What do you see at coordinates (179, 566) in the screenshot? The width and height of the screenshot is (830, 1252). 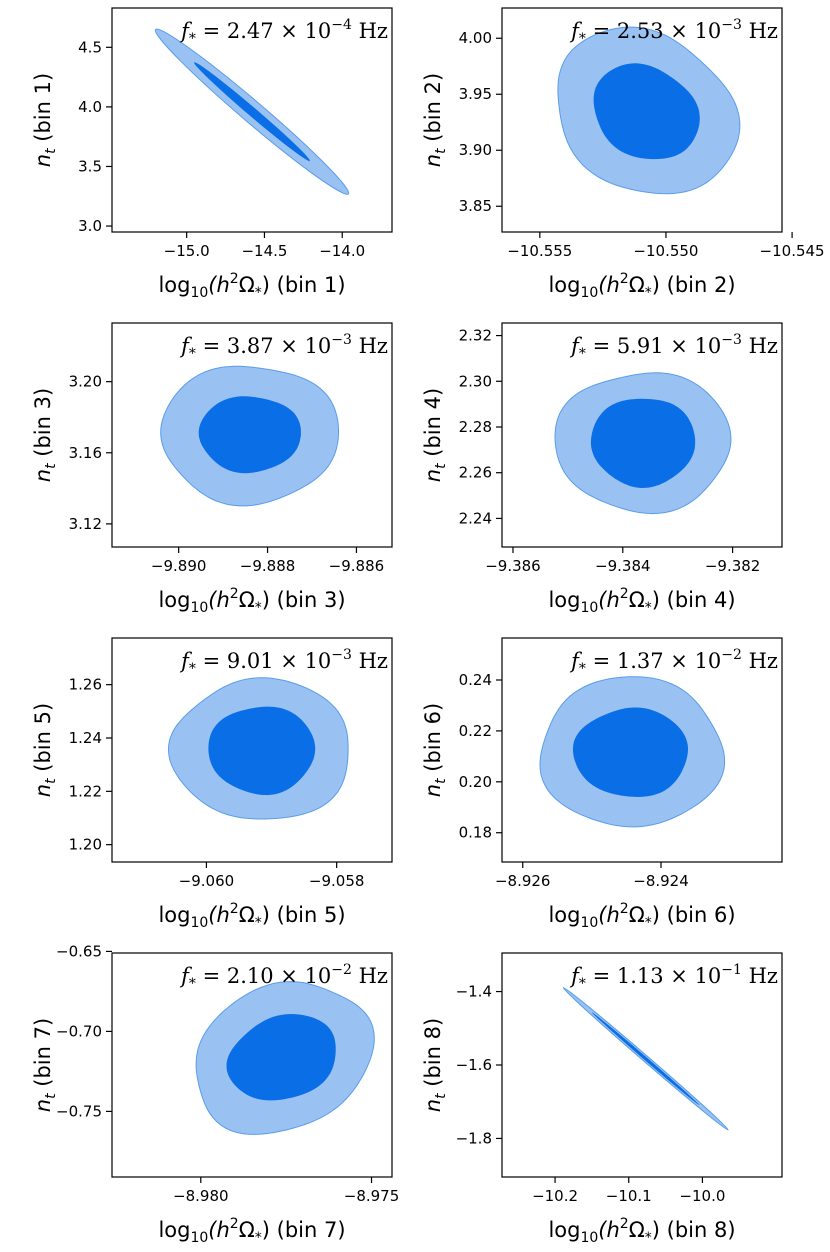 I see `x-tick-label: −9.890` at bounding box center [179, 566].